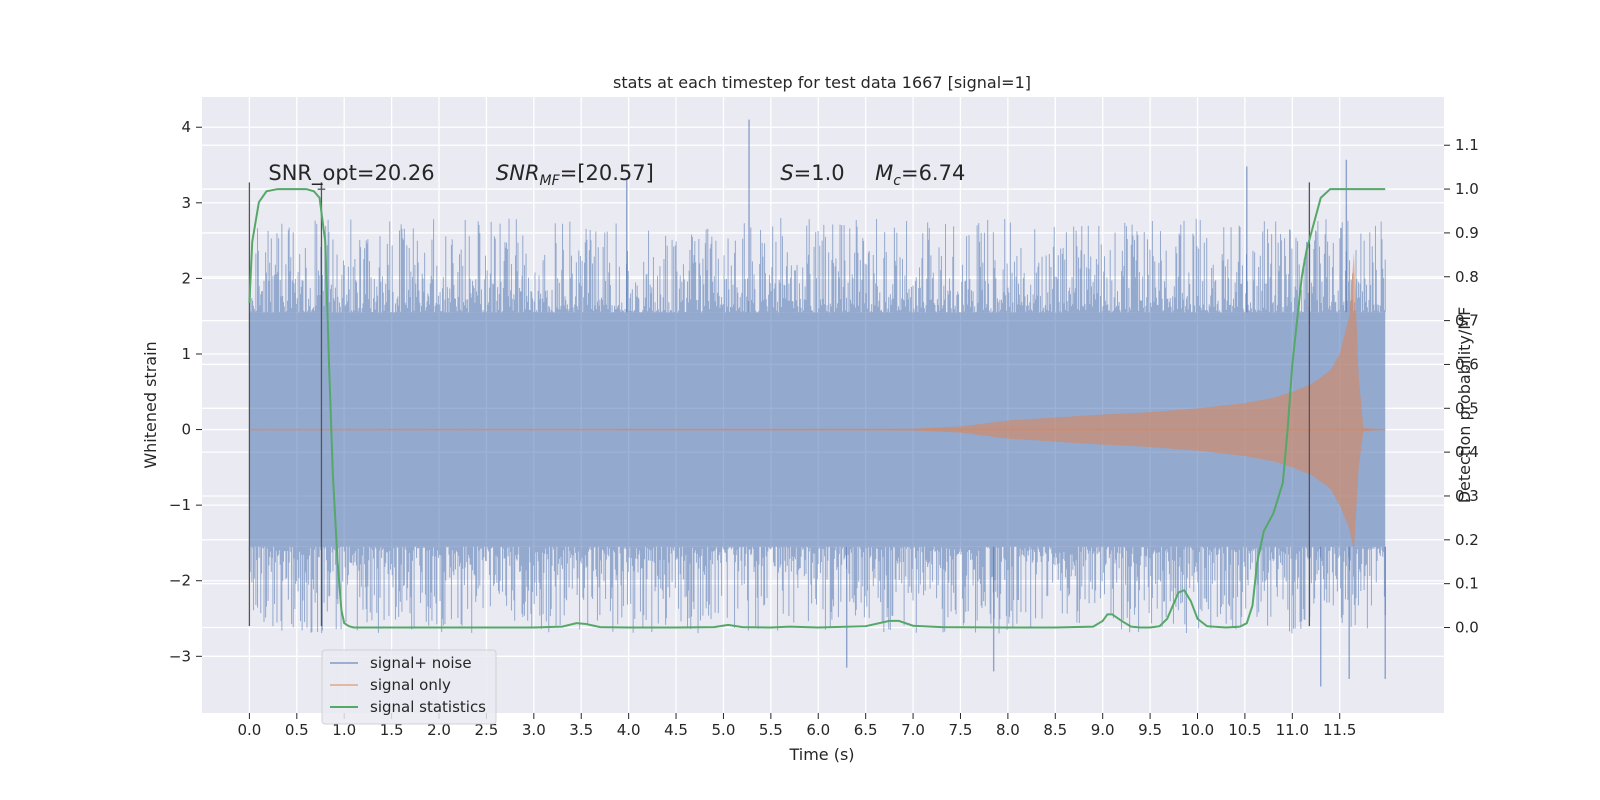  Describe the element at coordinates (150, 404) in the screenshot. I see `y-axis-label: Whitened strain` at that location.